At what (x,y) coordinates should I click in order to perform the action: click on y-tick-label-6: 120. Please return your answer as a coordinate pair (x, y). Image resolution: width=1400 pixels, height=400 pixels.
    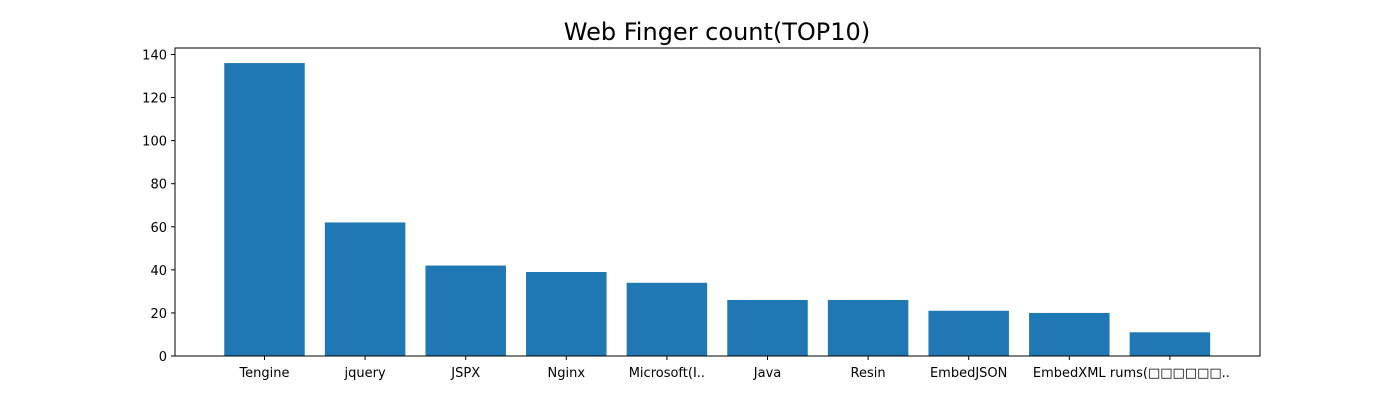
    Looking at the image, I should click on (154, 99).